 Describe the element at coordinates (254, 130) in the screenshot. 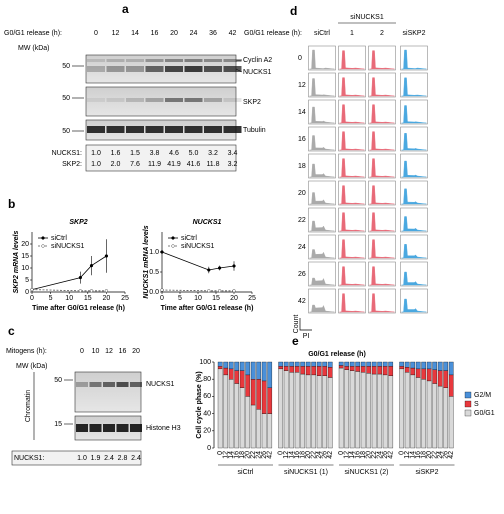

I see `band-label: Tubulin` at that location.